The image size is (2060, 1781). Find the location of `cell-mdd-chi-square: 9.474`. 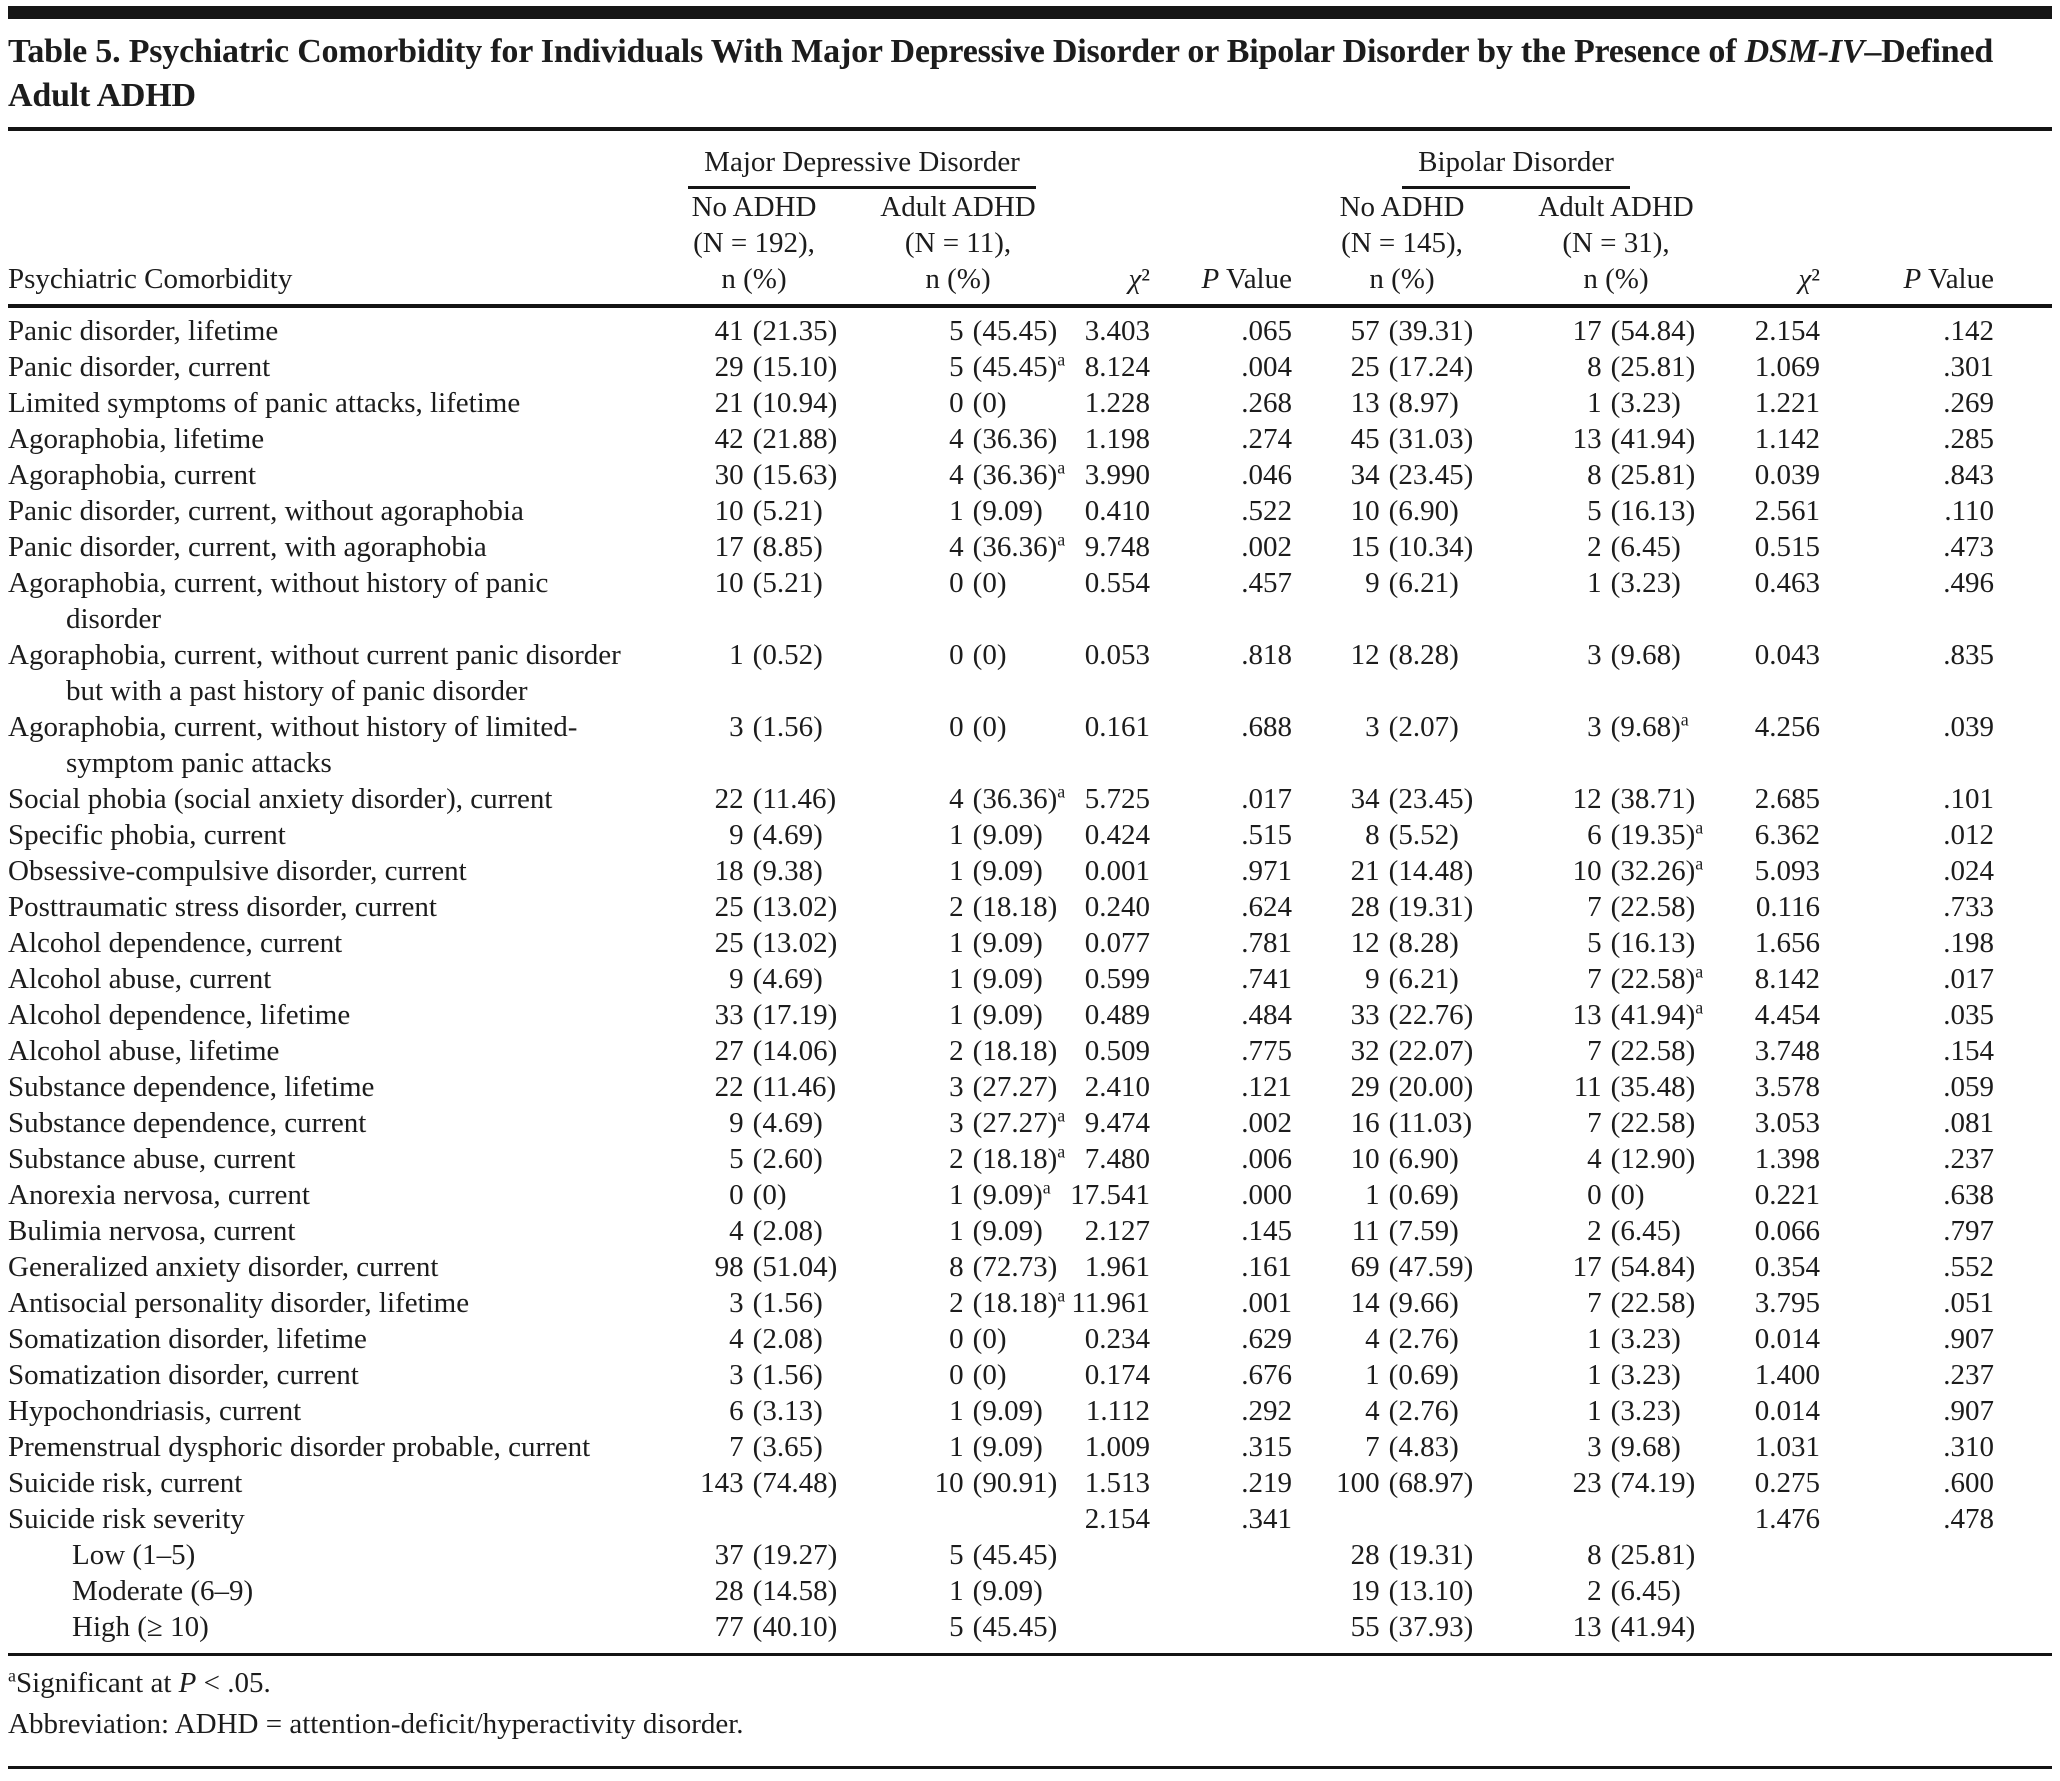

cell-mdd-chi-square: 9.474 is located at coordinates (1117, 1123).